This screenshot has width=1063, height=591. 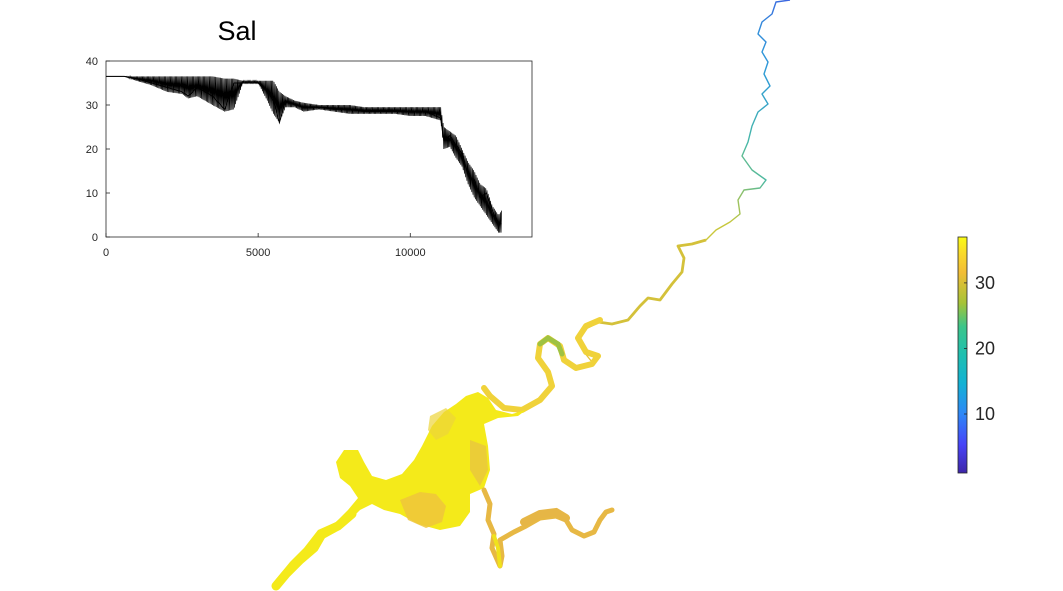 What do you see at coordinates (551, 345) in the screenshot?
I see `river-bend-green` at bounding box center [551, 345].